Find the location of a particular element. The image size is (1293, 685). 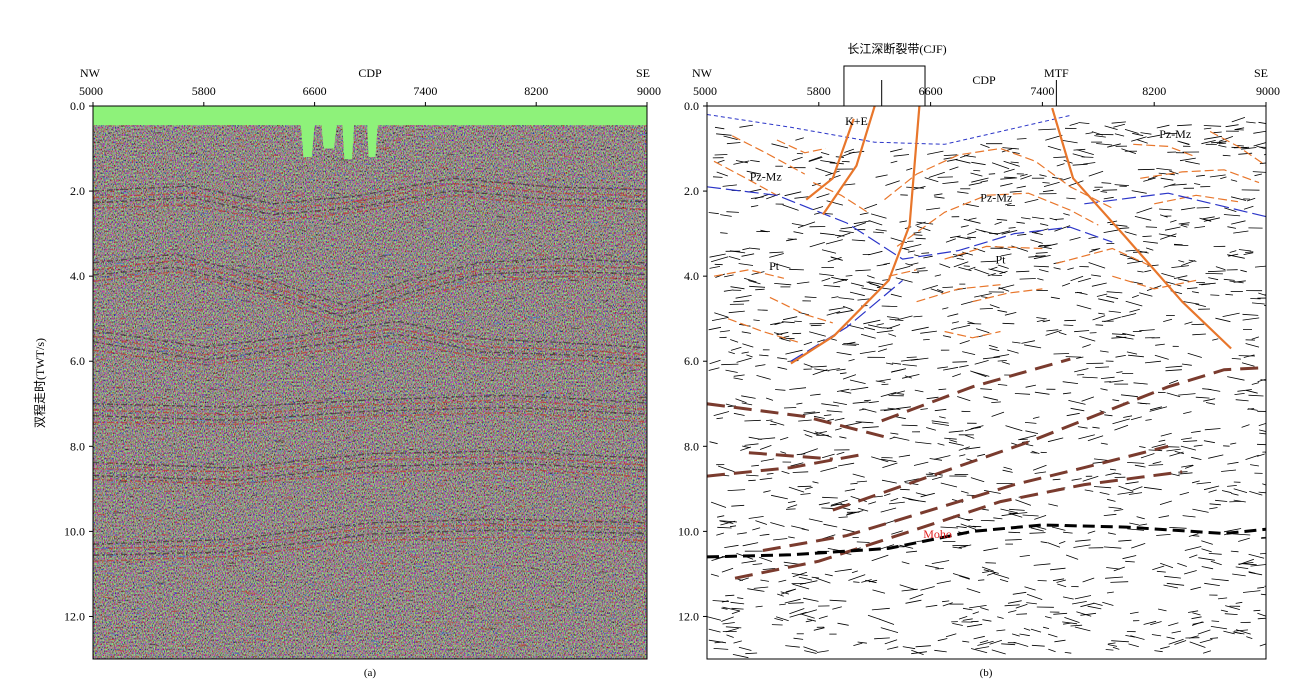

y-axis-label-a: 双程走时(TWT/s) is located at coordinates (39, 383).